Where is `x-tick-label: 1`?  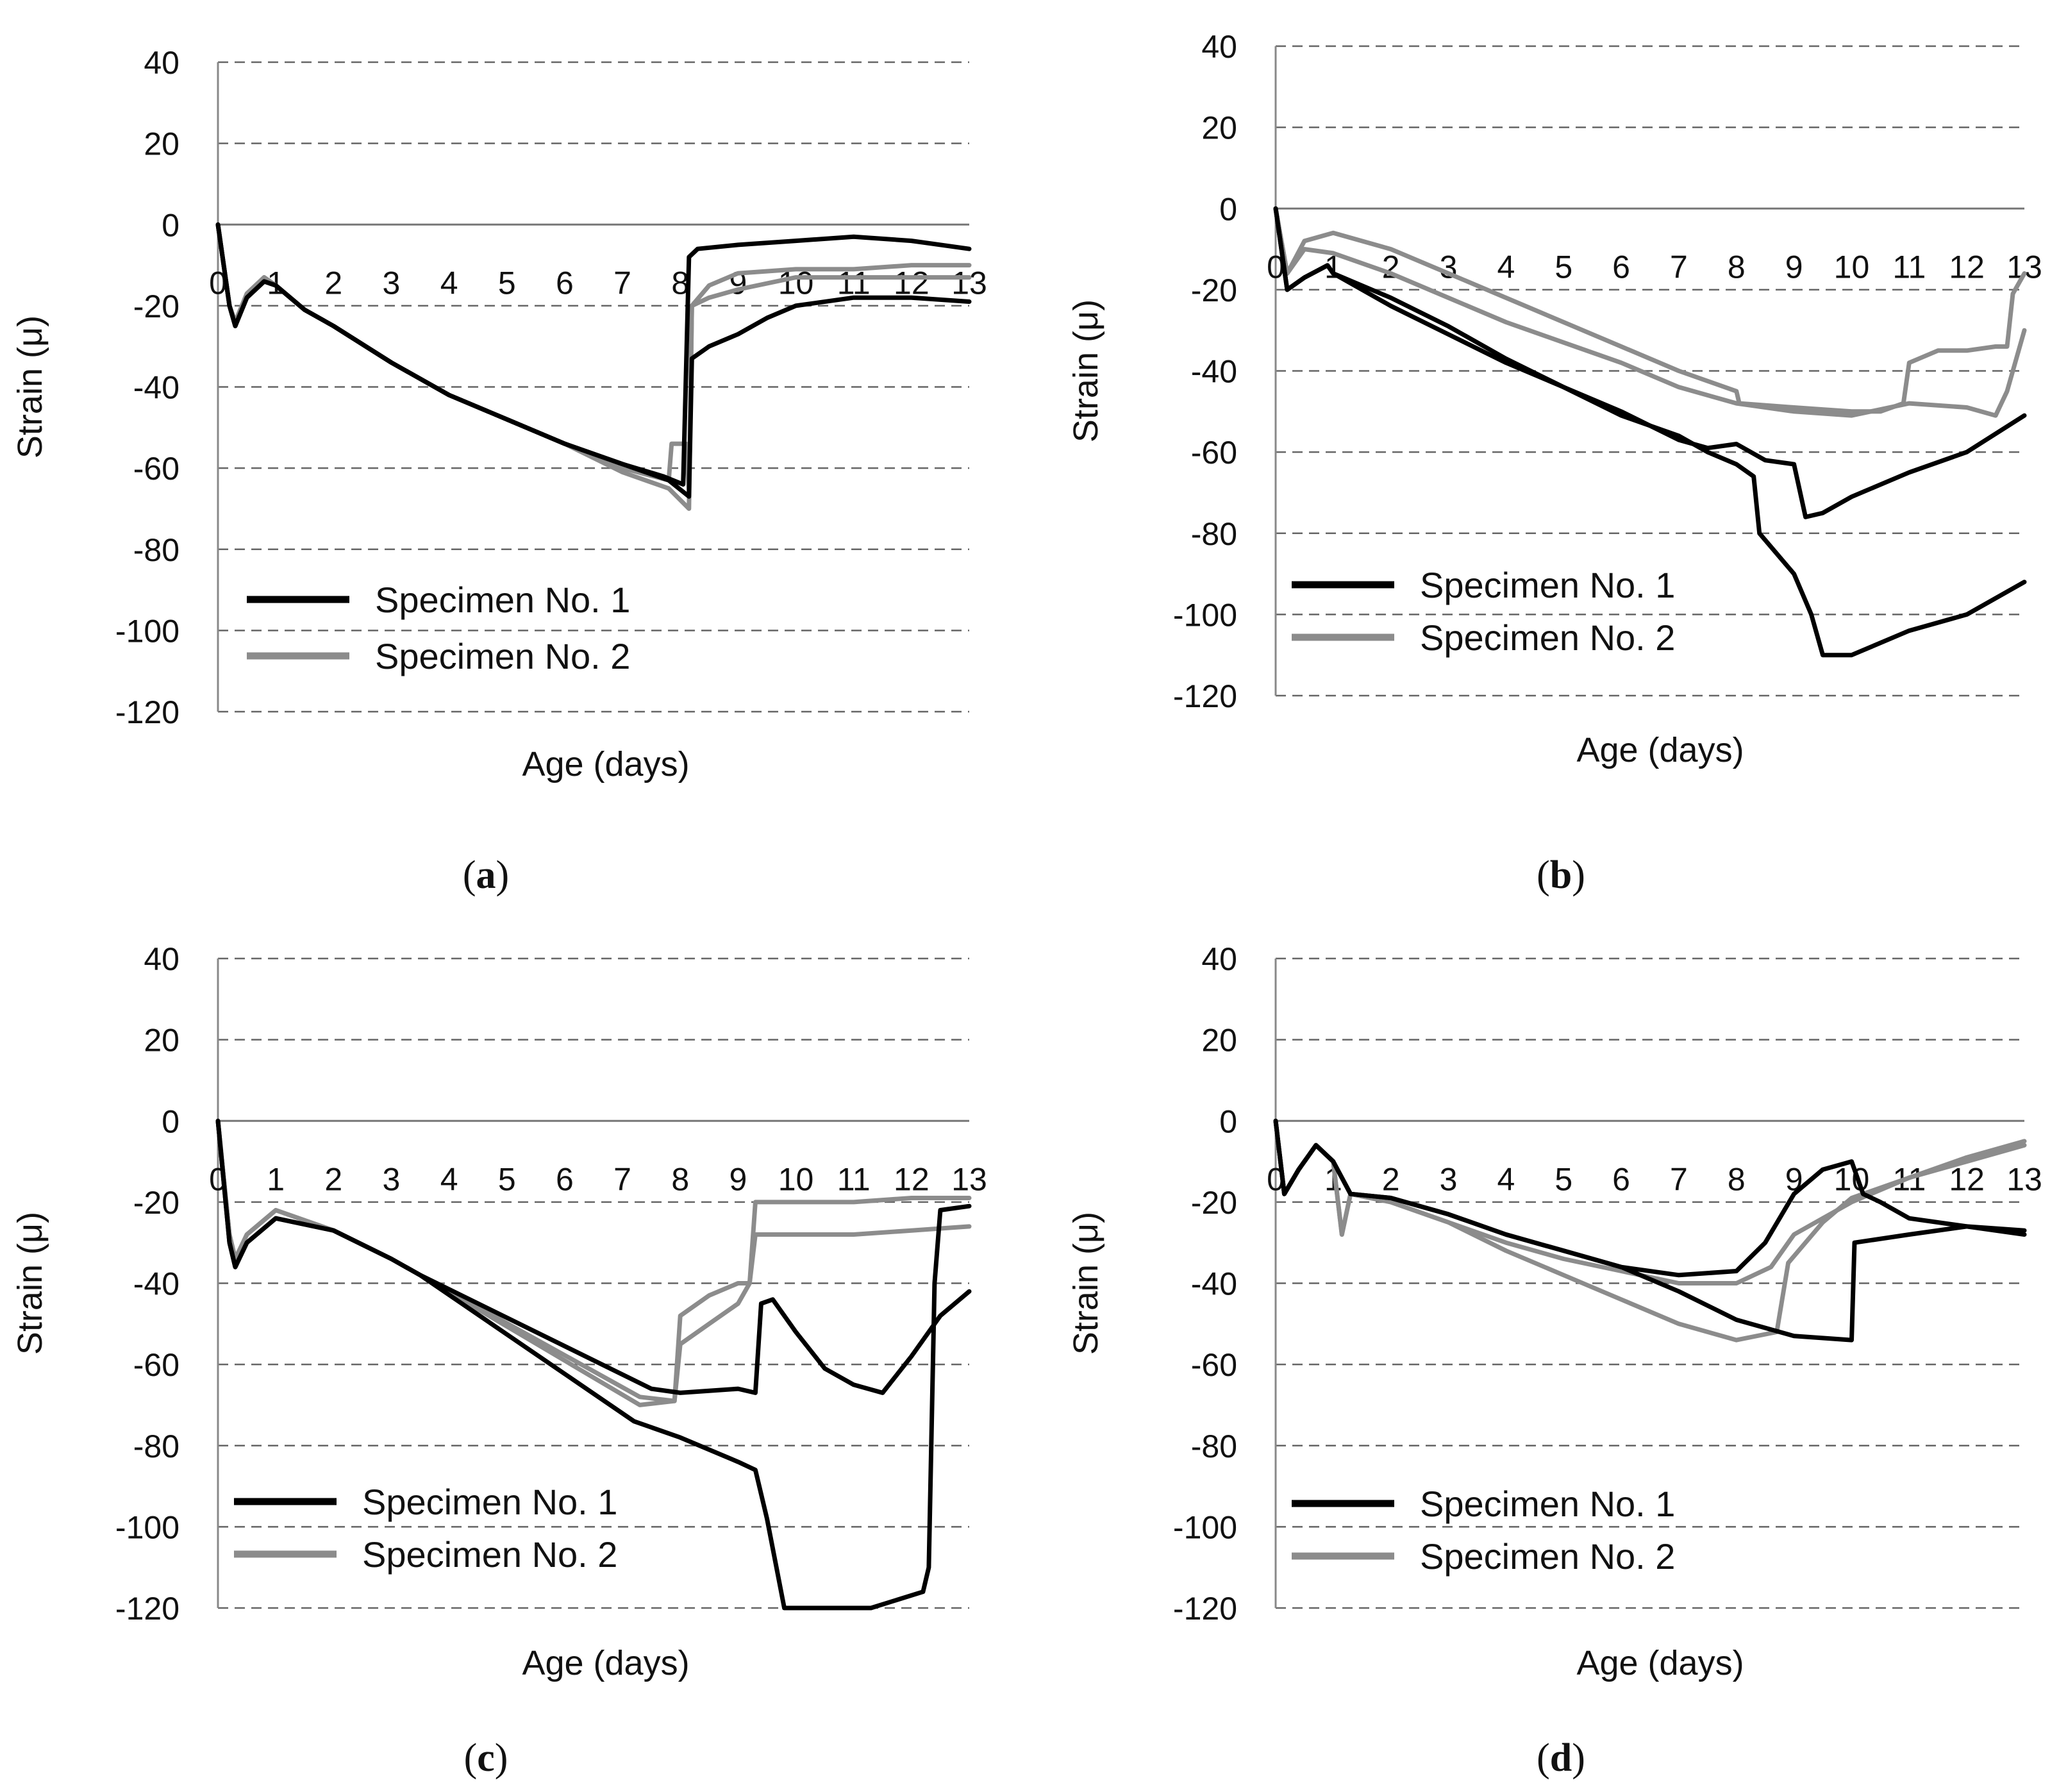 x-tick-label: 1 is located at coordinates (276, 1179).